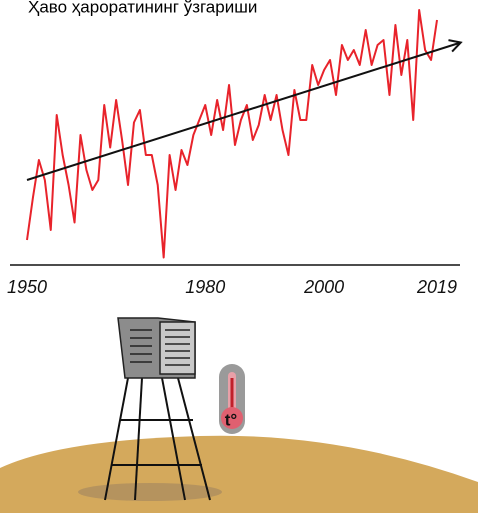 The image size is (478, 513). Describe the element at coordinates (157, 439) in the screenshot. I see `station-legs` at that location.